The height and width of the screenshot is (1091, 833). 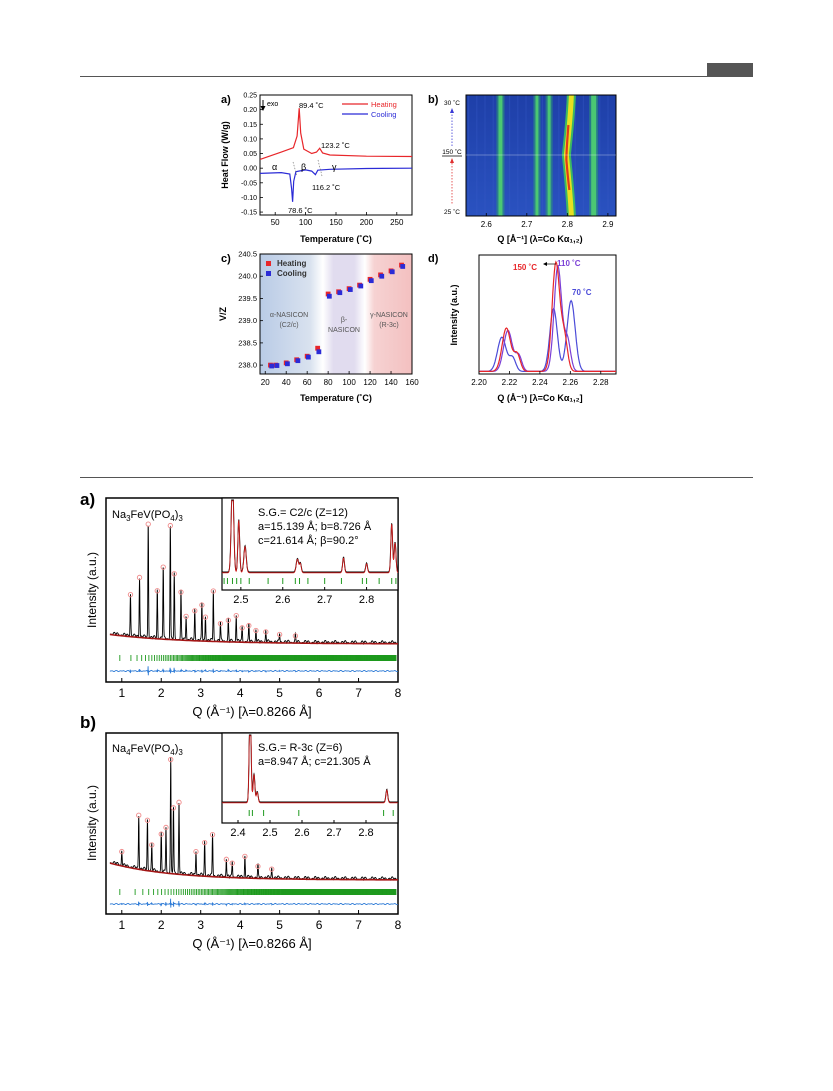 What do you see at coordinates (223, 314) in the screenshot?
I see `panel-c-ylabel: V/Z` at bounding box center [223, 314].